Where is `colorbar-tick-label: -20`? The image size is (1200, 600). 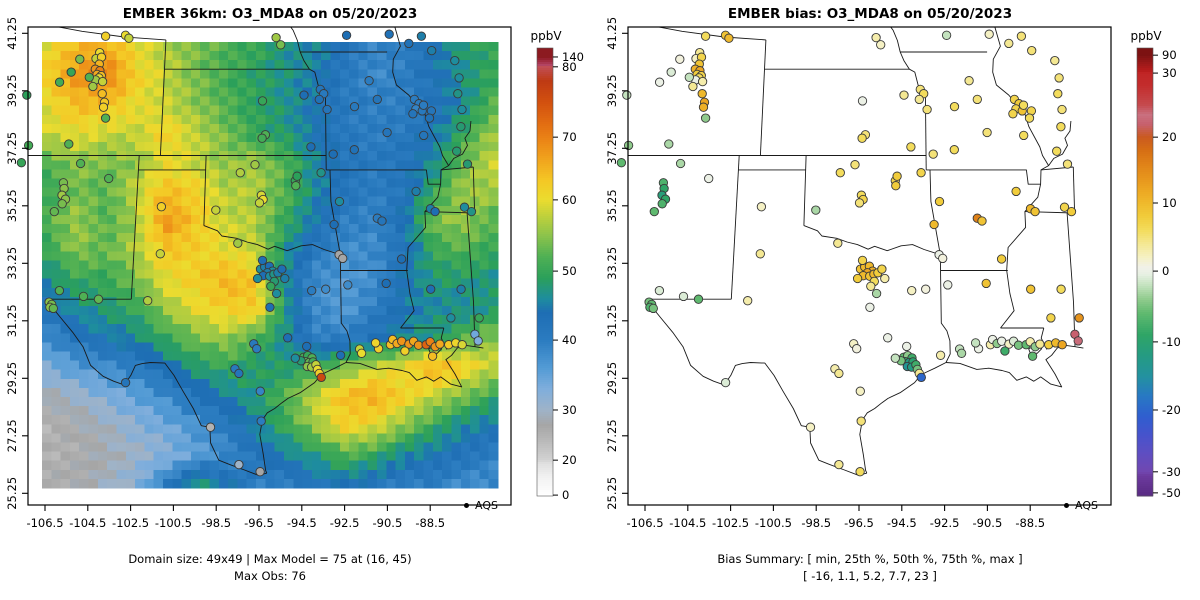
colorbar-tick-label: -20 is located at coordinates (1171, 410).